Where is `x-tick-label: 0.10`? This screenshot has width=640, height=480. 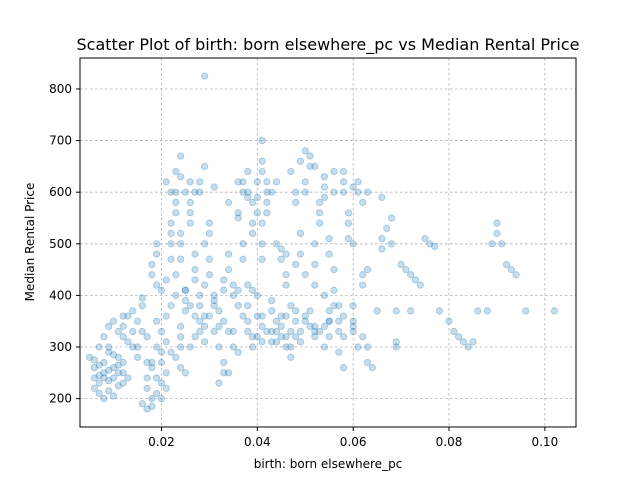 x-tick-label: 0.10 is located at coordinates (544, 442).